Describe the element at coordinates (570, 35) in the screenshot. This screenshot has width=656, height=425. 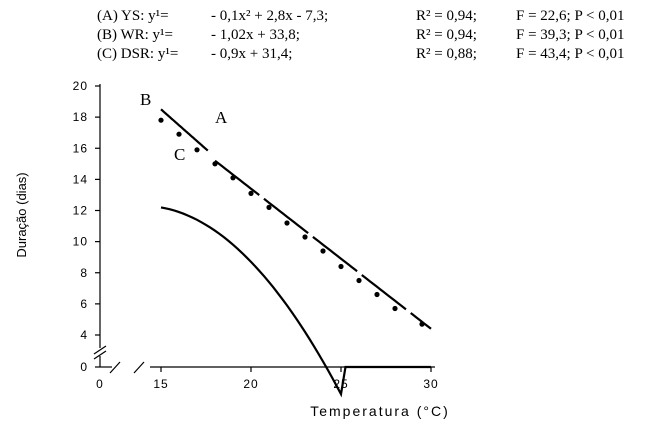
I see `legend-stats: F = 39,3; P < 0,01` at that location.